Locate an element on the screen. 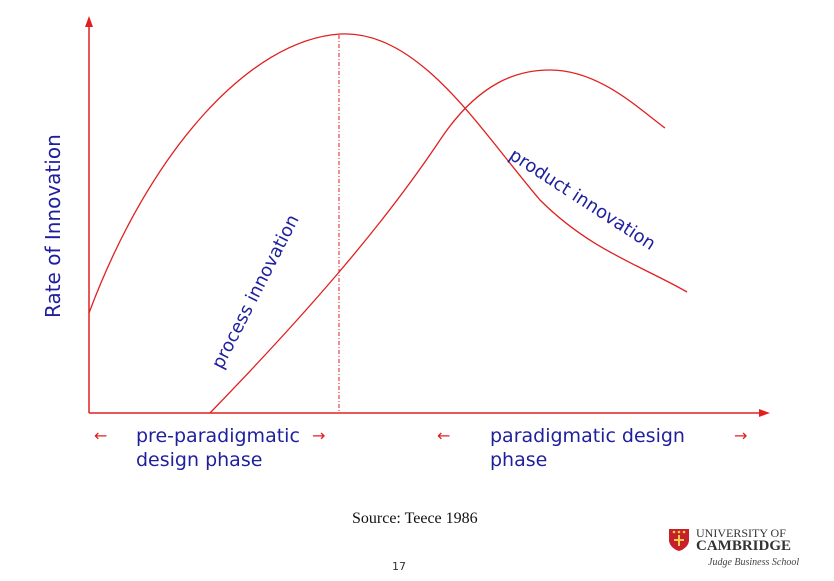 The height and width of the screenshot is (581, 834). post-phase-left-arrow: ← is located at coordinates (444, 435).